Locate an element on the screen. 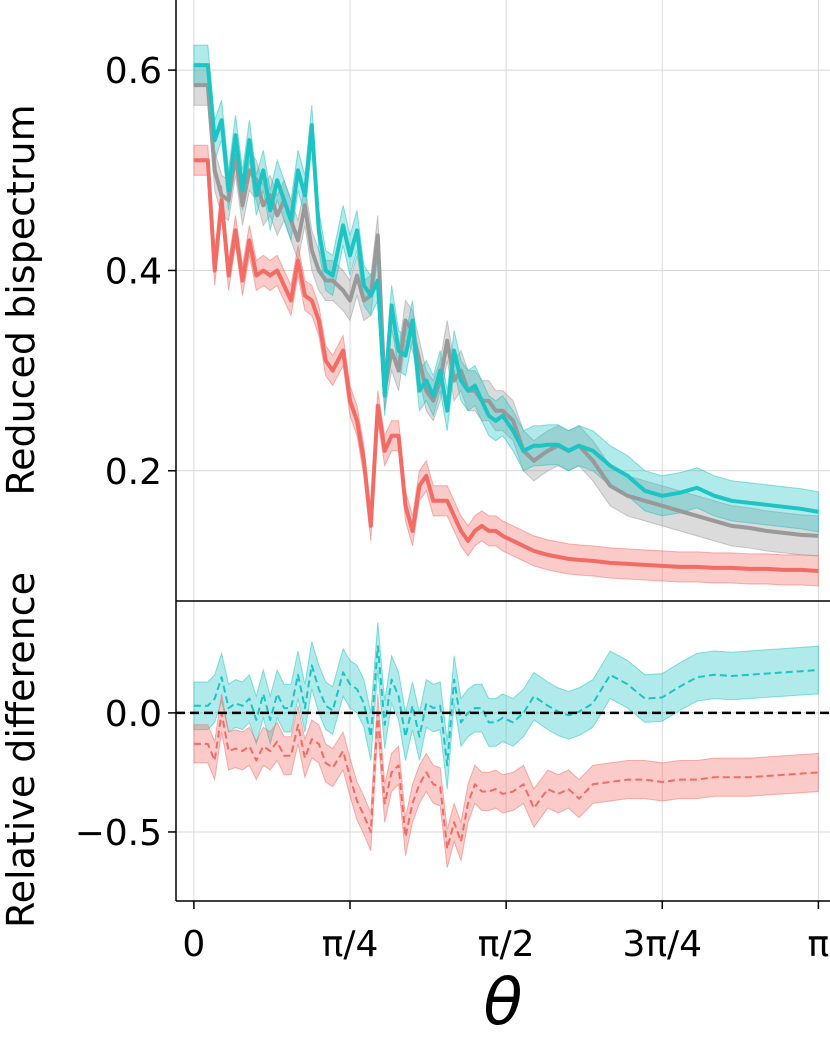 The height and width of the screenshot is (1041, 830). bottom-band-red is located at coordinates (506, 780).